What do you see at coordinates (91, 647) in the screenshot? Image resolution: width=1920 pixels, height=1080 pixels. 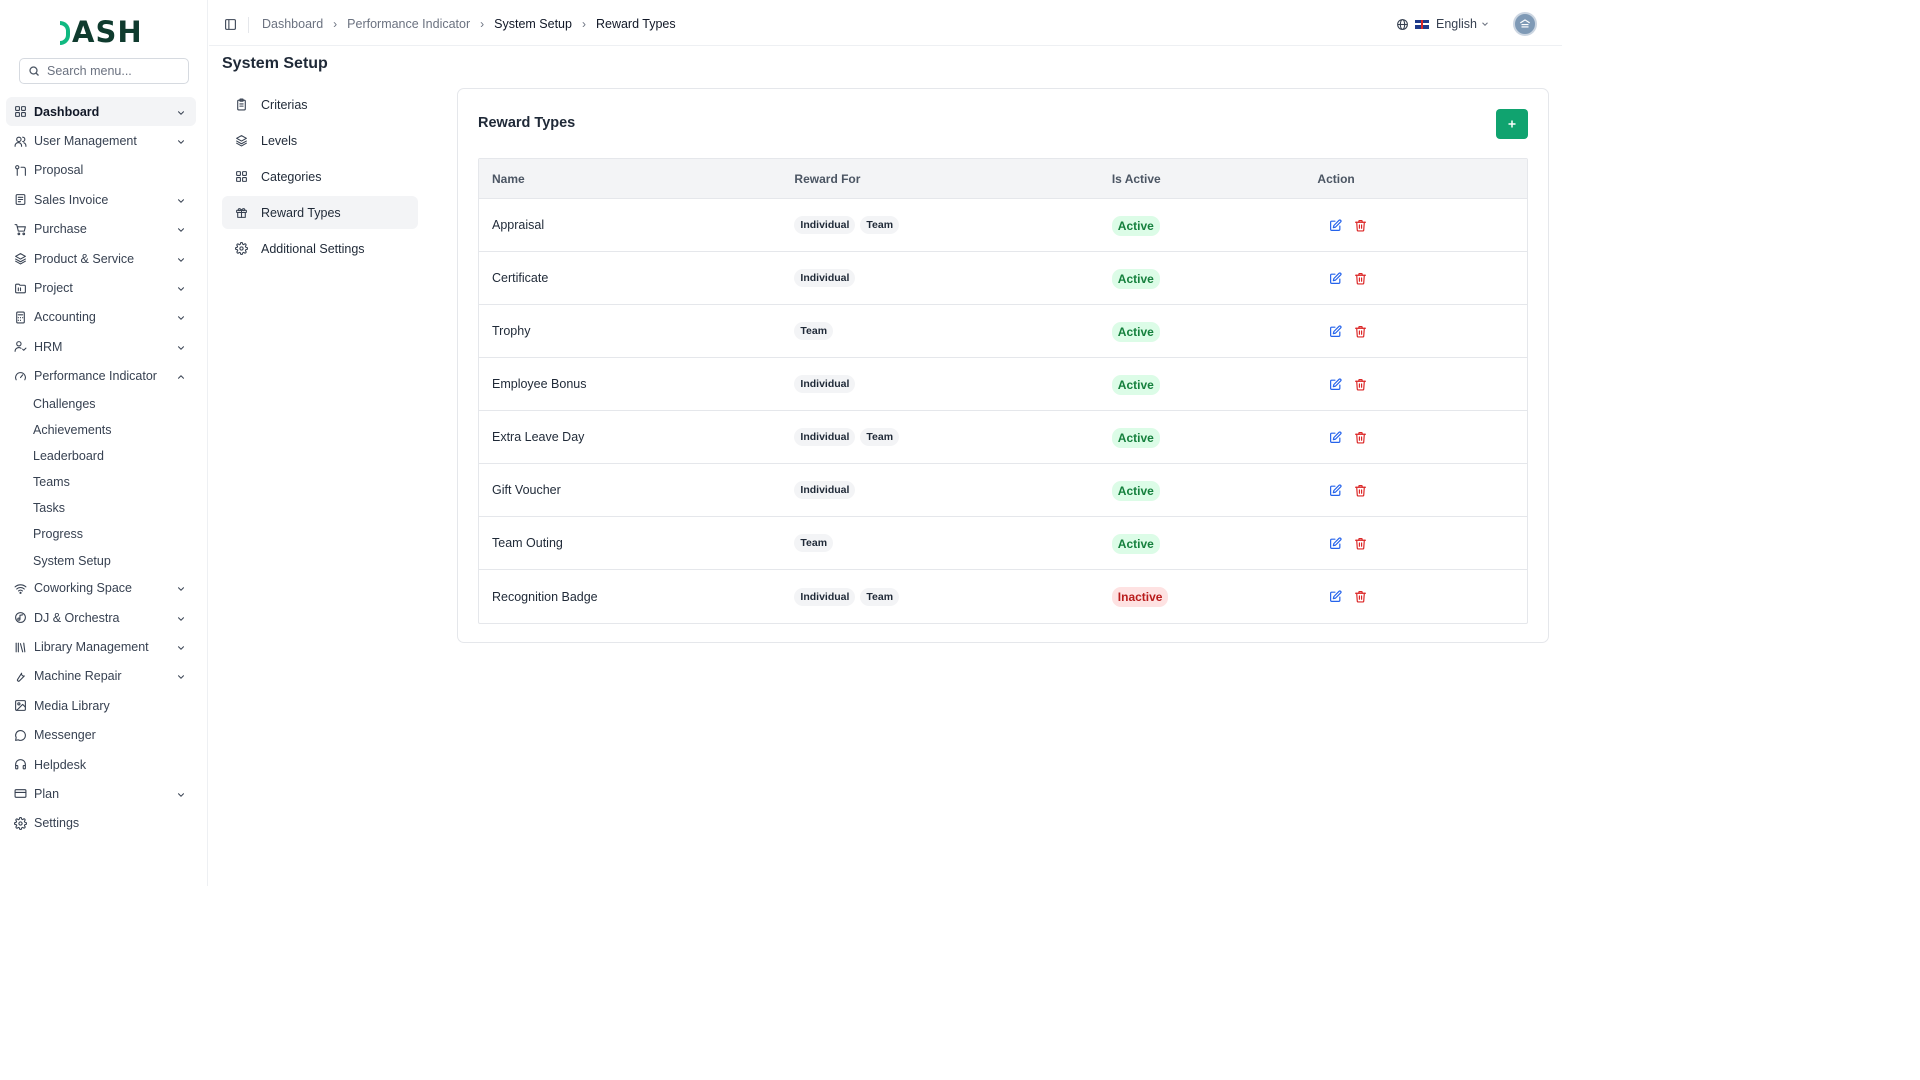 I see `sidebar-item-label: Library Management` at bounding box center [91, 647].